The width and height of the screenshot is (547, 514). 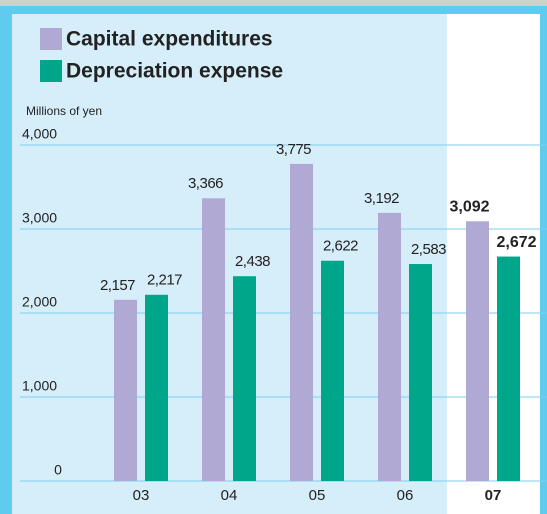 What do you see at coordinates (516, 242) in the screenshot?
I see `value-label: 2,672` at bounding box center [516, 242].